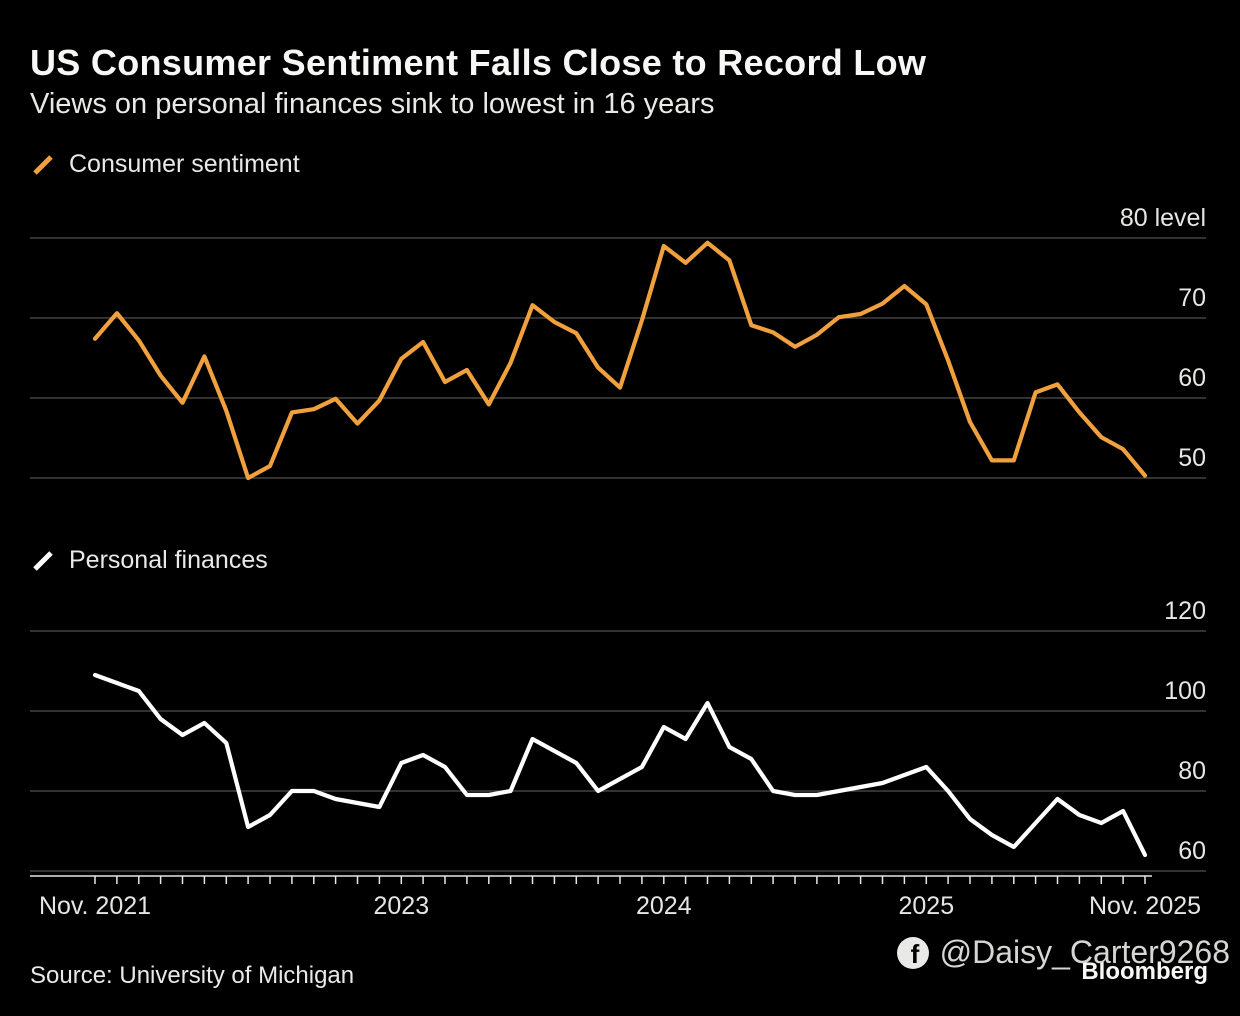  Describe the element at coordinates (926, 906) in the screenshot. I see `x-tick-label: 2025` at that location.